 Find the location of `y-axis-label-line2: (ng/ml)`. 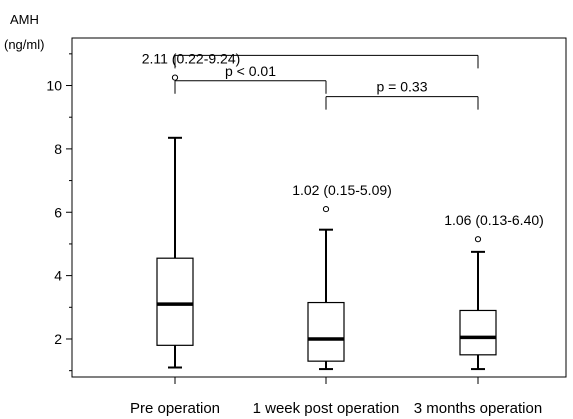

y-axis-label-line2: (ng/ml) is located at coordinates (24, 44).